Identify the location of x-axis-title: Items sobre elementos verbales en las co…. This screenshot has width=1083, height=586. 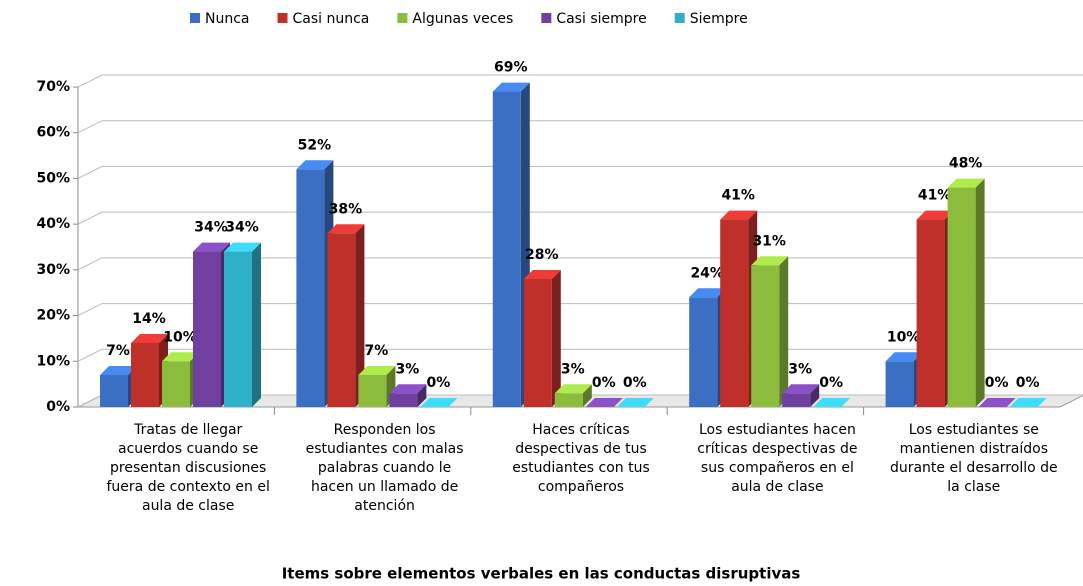
(541, 574).